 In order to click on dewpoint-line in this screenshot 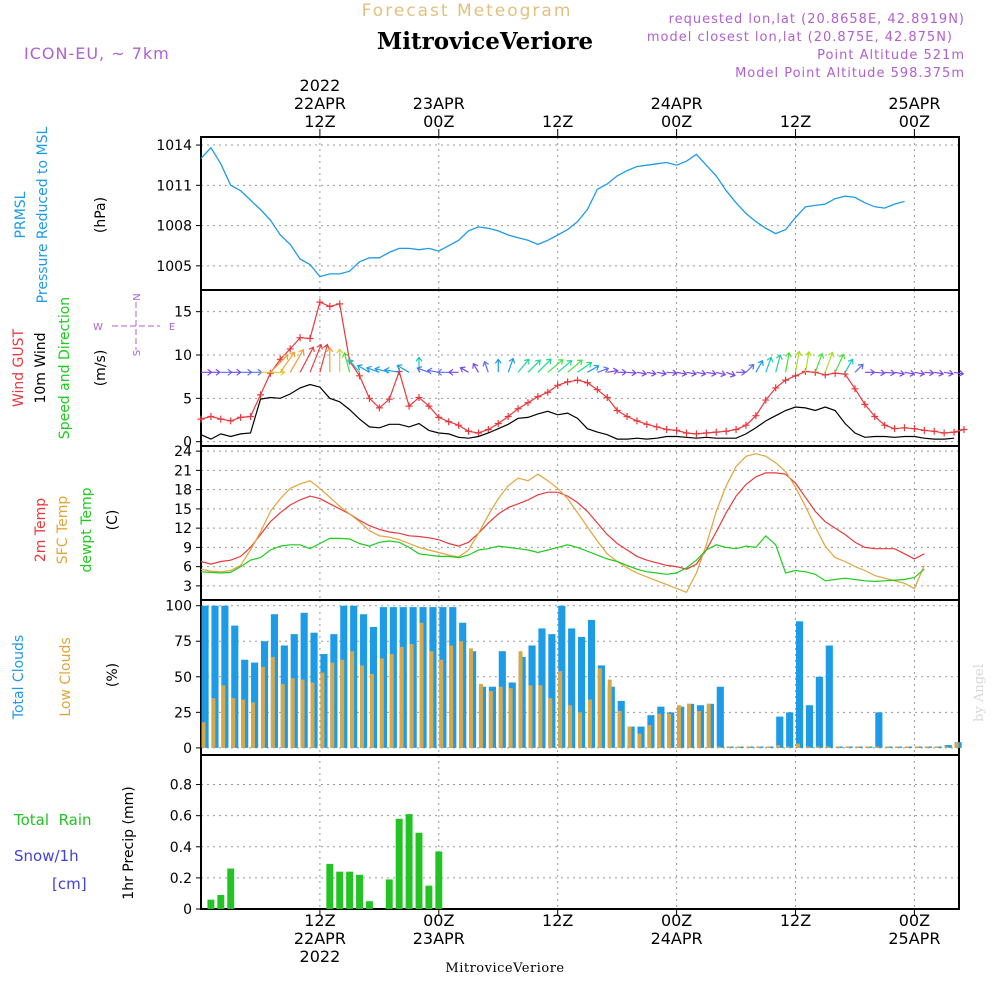, I will do `click(562, 558)`.